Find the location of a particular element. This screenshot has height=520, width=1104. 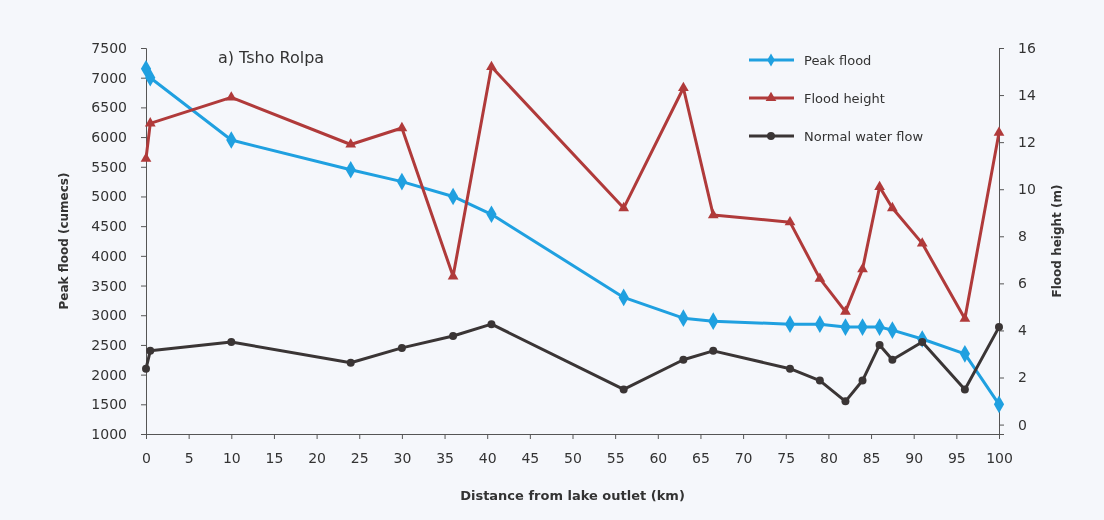

y-tick-label: 3500 is located at coordinates (109, 285).